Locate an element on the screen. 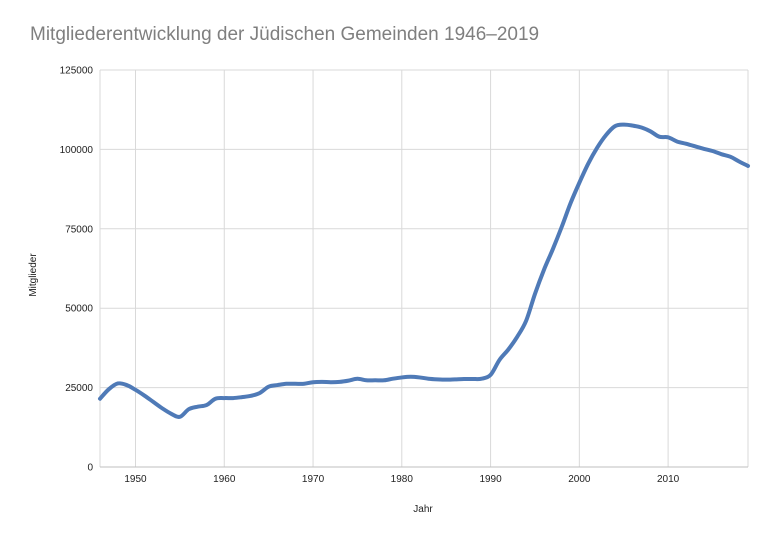 This screenshot has height=543, width=776. x-axis-label: Jahr is located at coordinates (423, 509).